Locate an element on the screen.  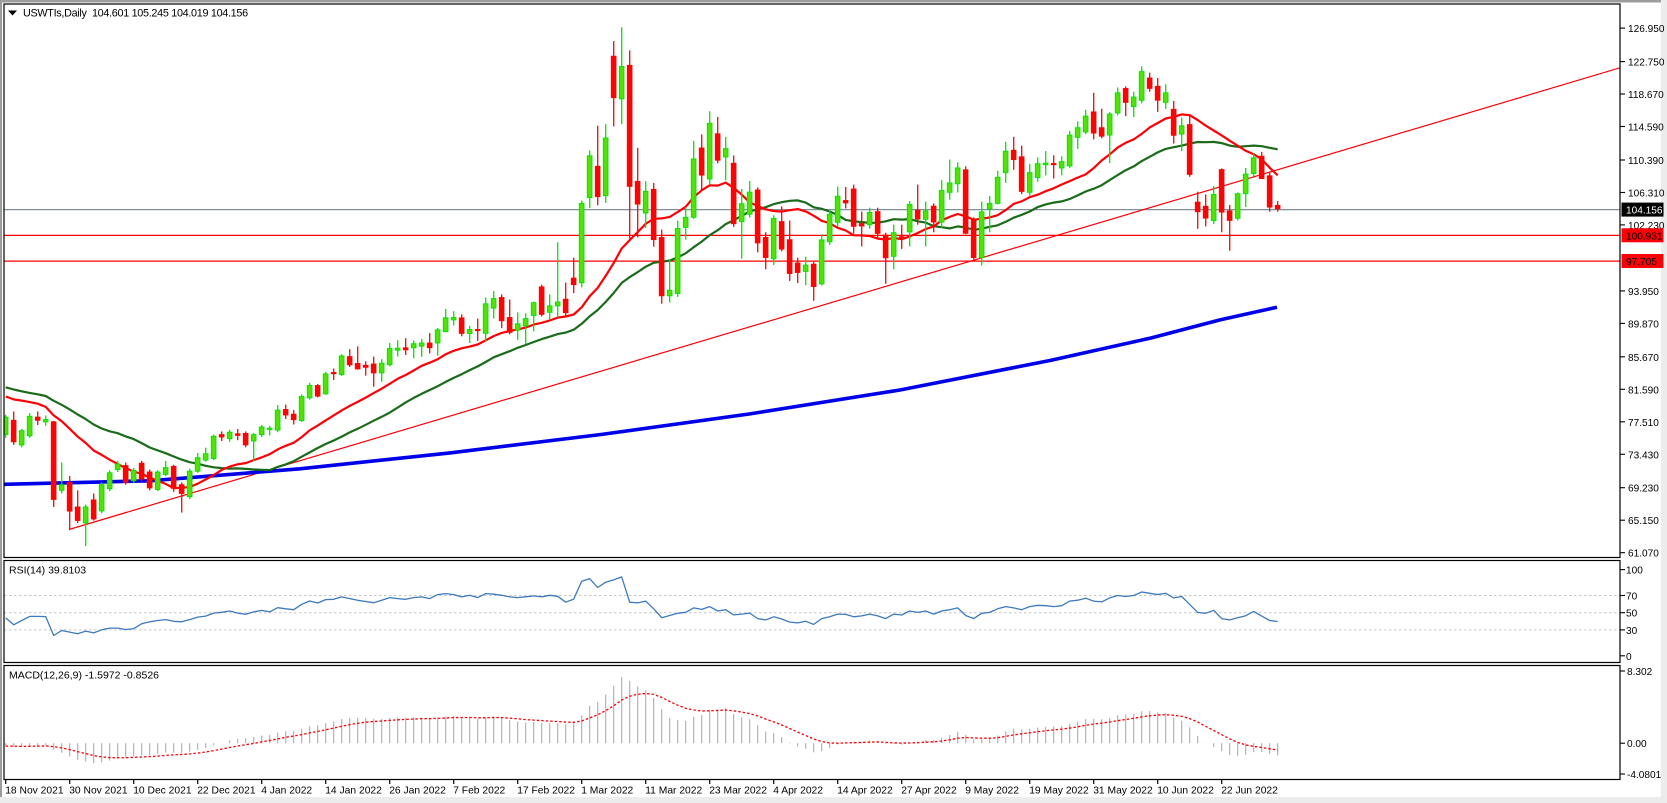
svg-text: 0.00 is located at coordinates (1637, 744).